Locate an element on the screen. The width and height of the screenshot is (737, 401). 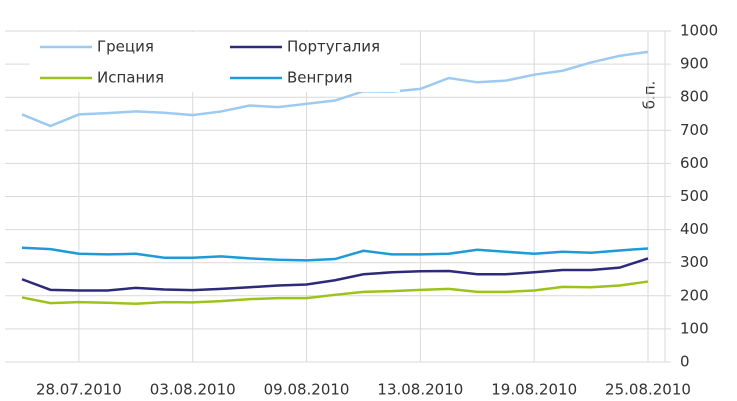
x-tick-label: 13.08.2010 is located at coordinates (420, 390).